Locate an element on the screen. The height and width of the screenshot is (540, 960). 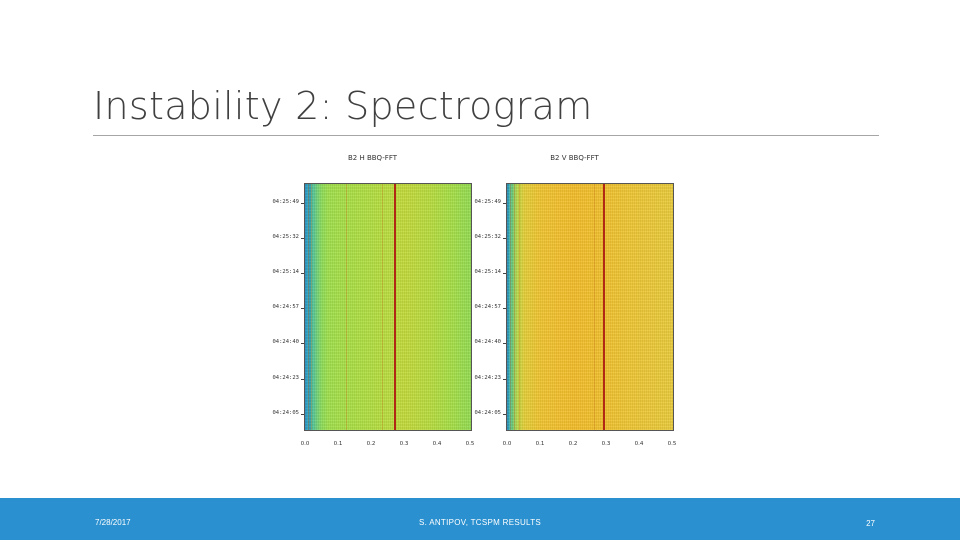
slide-title: Instability 2: Spectrogram is located at coordinates (343, 106).